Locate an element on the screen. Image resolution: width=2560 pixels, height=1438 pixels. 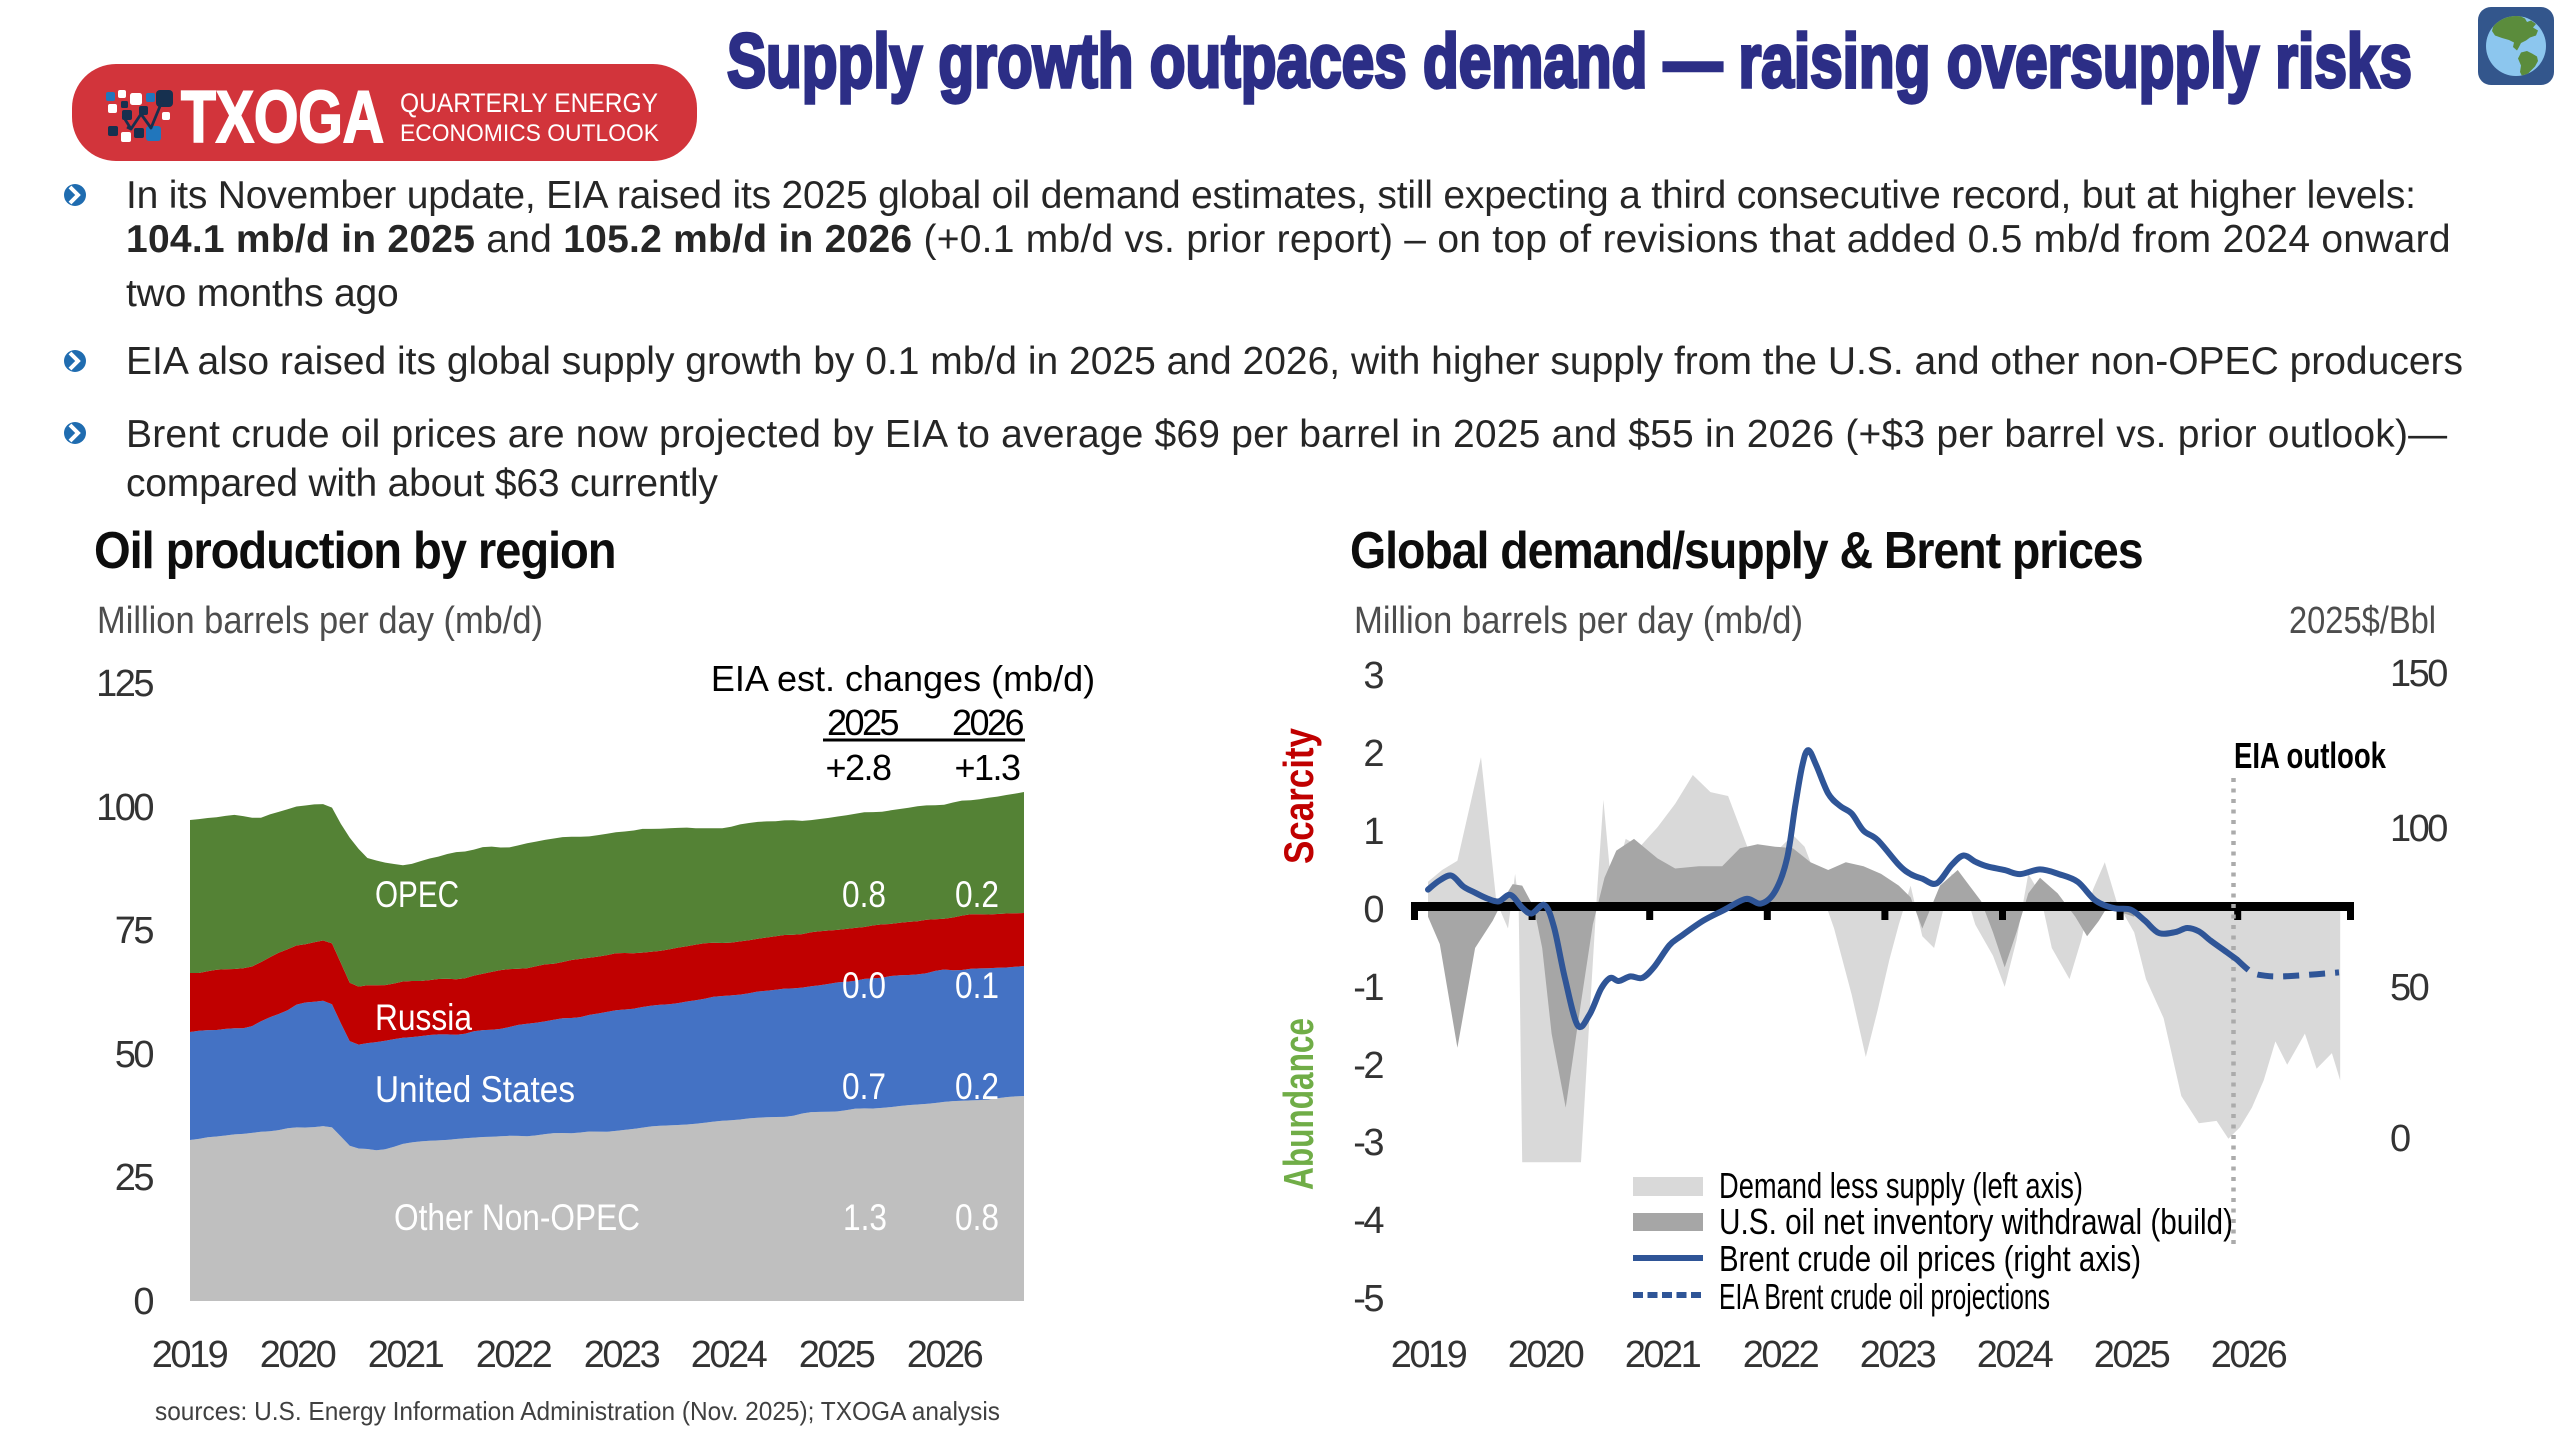
svg-text: 3 is located at coordinates (1373, 676).